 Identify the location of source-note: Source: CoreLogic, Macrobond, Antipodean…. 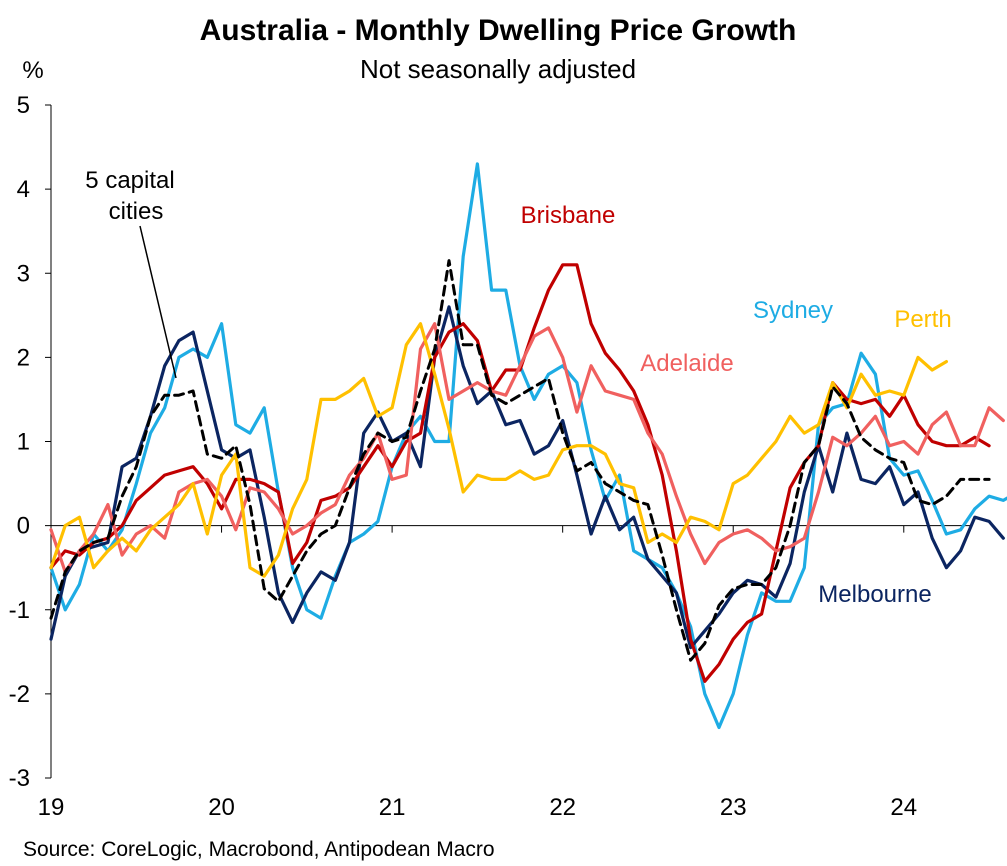
(259, 849).